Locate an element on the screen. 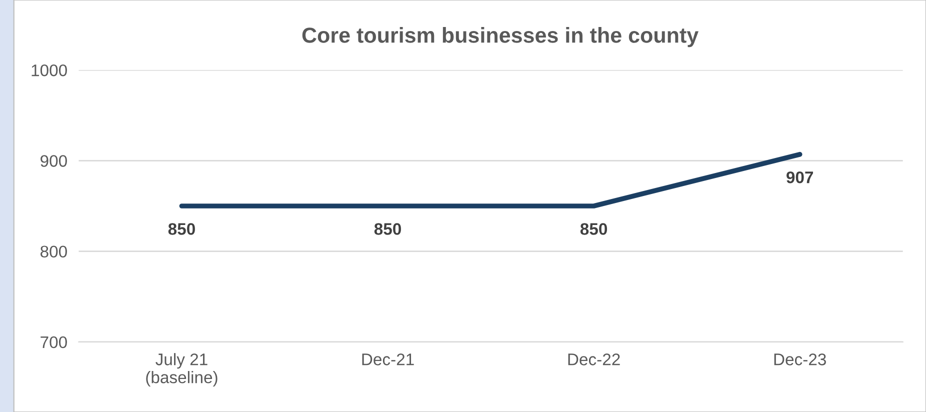 This screenshot has height=412, width=926. x-tick-label: July 21 (baseline) is located at coordinates (182, 370).